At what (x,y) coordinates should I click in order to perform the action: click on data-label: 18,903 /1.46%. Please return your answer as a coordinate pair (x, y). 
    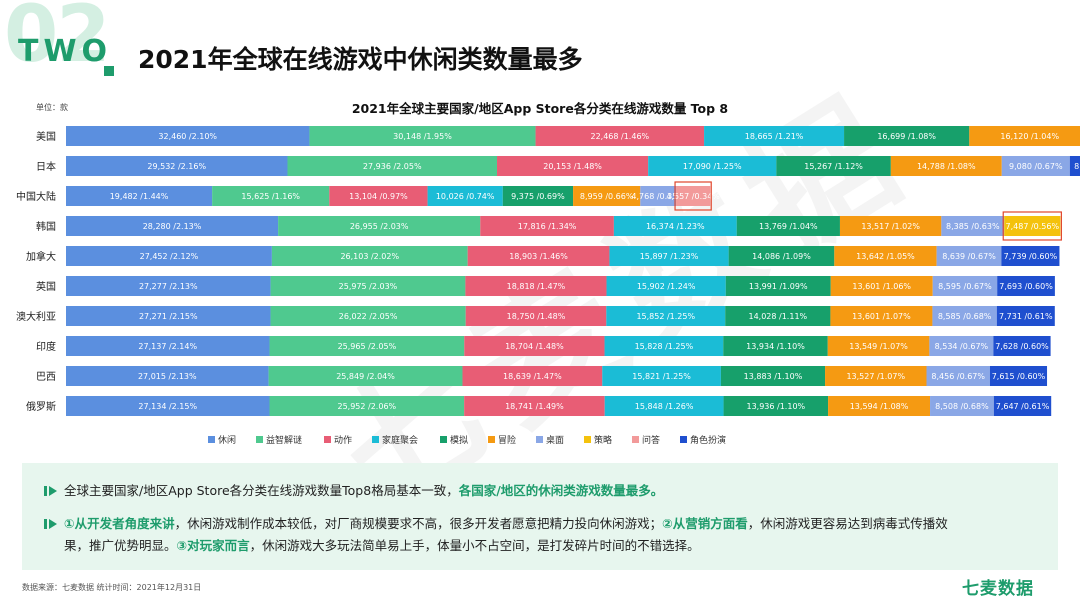
    Looking at the image, I should click on (538, 256).